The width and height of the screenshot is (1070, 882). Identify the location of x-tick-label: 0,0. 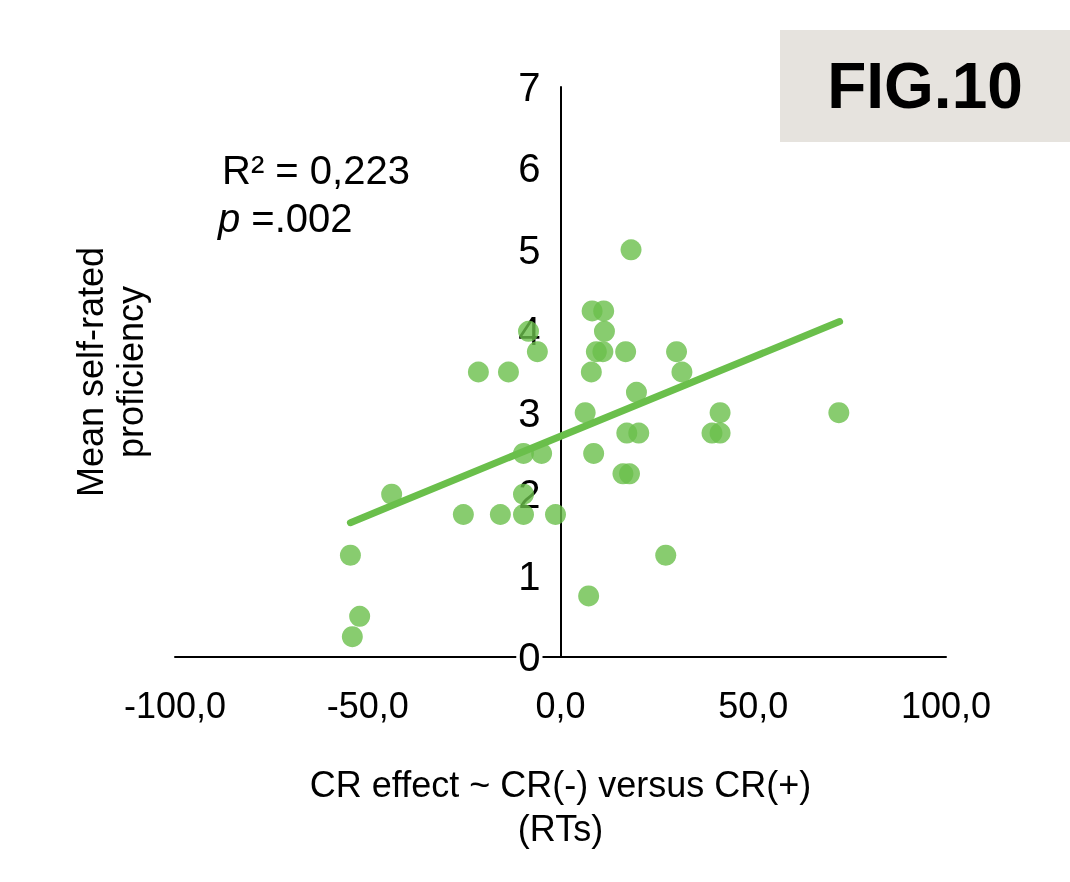
(560, 705).